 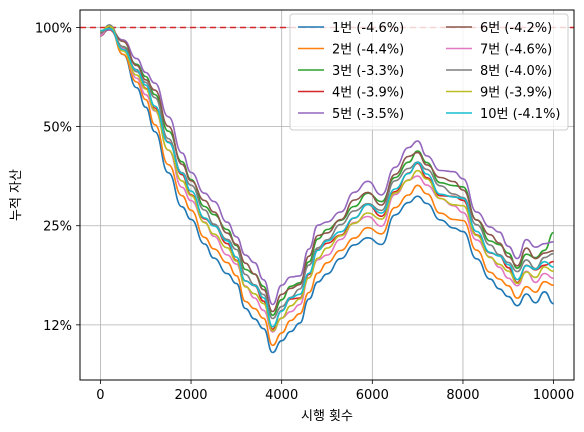 What do you see at coordinates (57, 128) in the screenshot?
I see `y-tick-label: 50%` at bounding box center [57, 128].